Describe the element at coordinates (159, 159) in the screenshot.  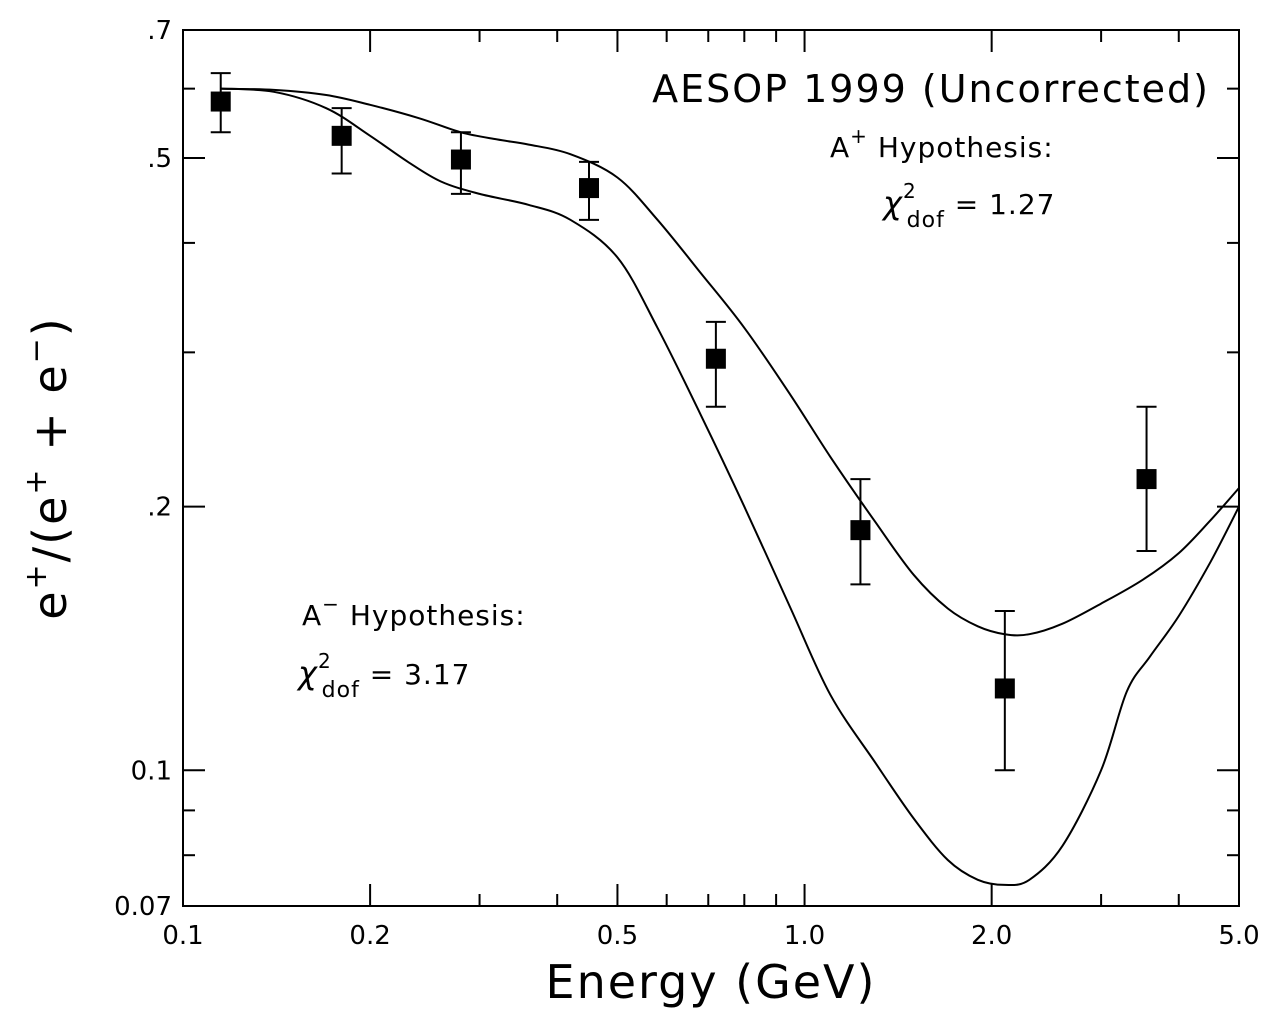
I see `y-tick-label: .5` at that location.